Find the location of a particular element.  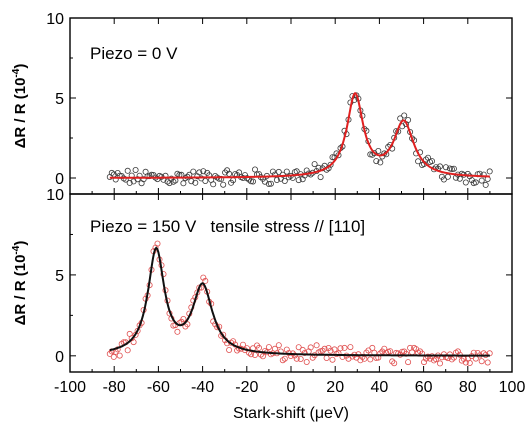

x-tick-label: 40 is located at coordinates (380, 387).